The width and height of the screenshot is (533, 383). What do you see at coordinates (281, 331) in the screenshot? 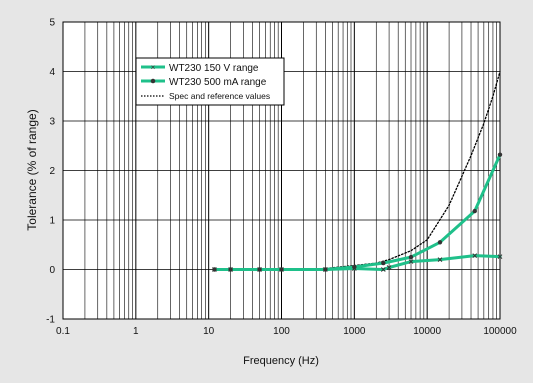
I see `x-tick-label: 100` at bounding box center [281, 331].